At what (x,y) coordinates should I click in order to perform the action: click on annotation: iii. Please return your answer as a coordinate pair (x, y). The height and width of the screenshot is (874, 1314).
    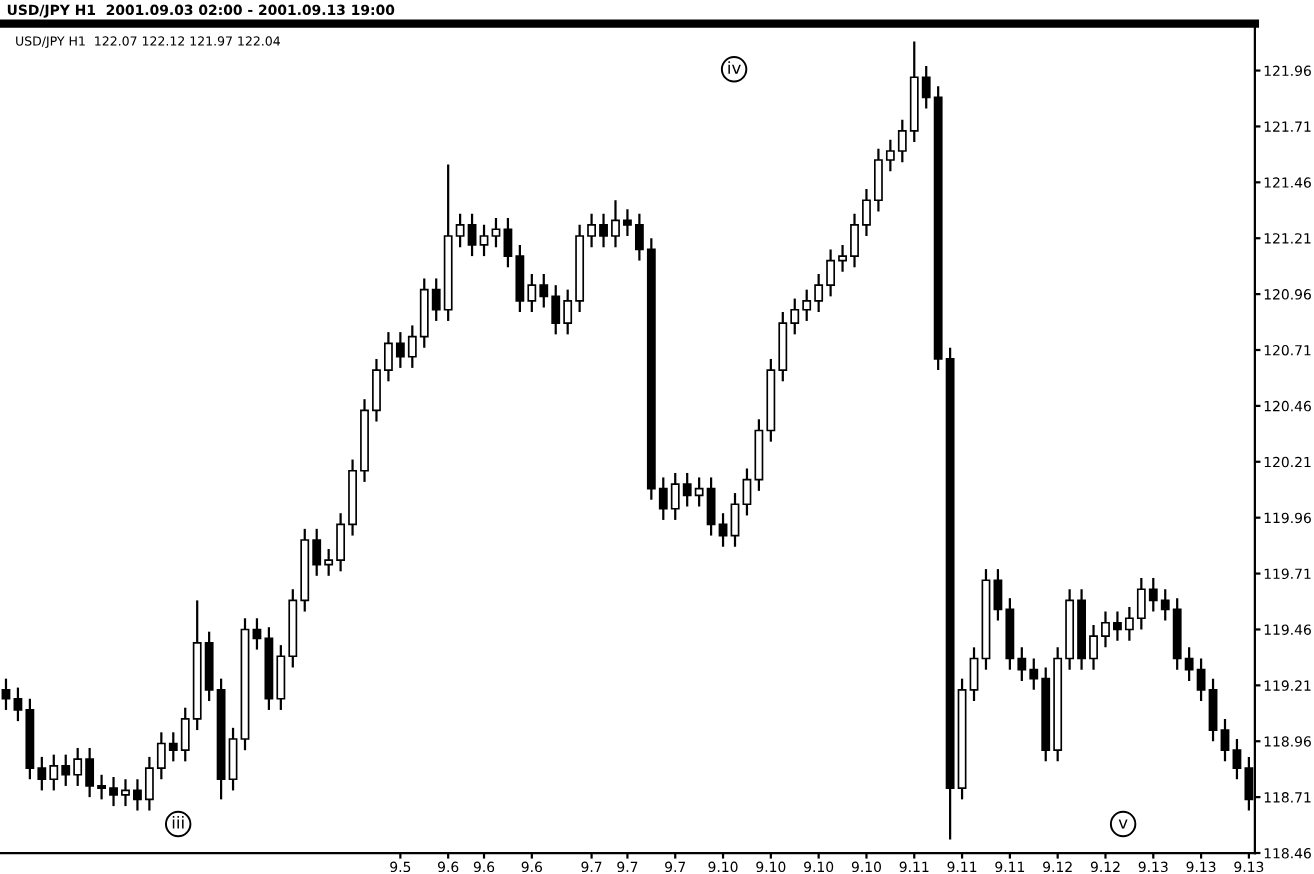
    Looking at the image, I should click on (178, 822).